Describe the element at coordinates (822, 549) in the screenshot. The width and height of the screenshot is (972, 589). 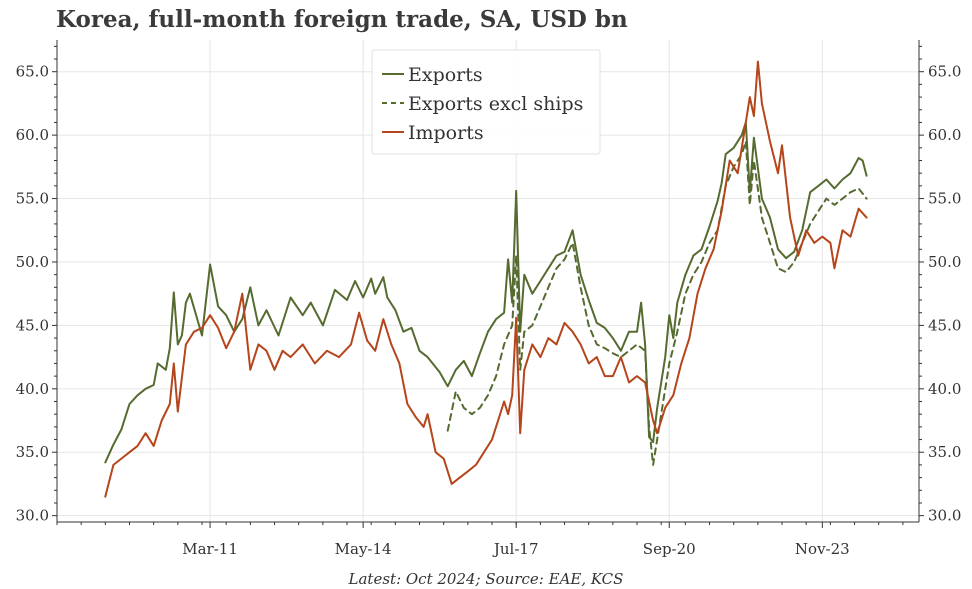
I see `x-tick-label: Nov-23` at that location.